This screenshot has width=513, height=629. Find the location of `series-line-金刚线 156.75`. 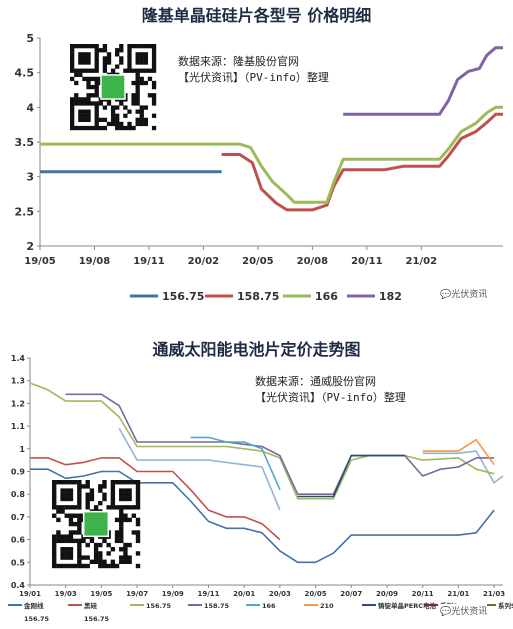

series-line-金刚线 156.75 is located at coordinates (262, 516).